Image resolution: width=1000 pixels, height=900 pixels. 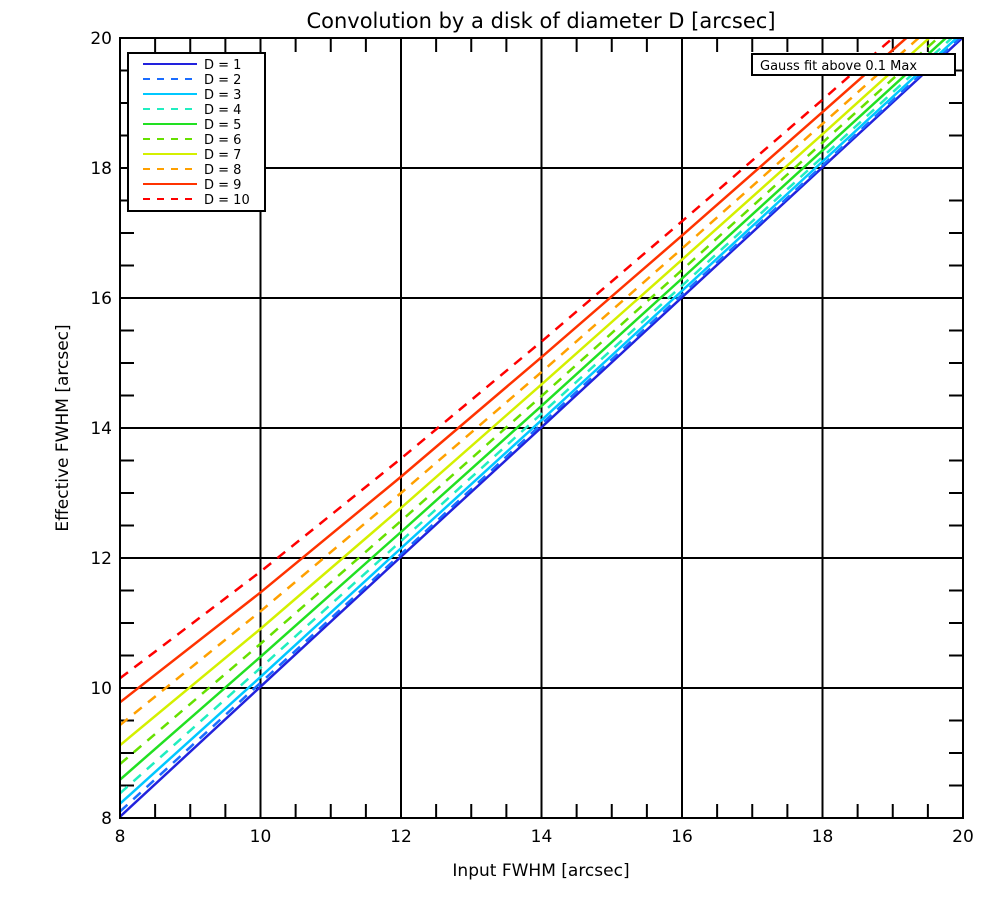 What do you see at coordinates (101, 559) in the screenshot?
I see `y-tick-label: 12` at bounding box center [101, 559].